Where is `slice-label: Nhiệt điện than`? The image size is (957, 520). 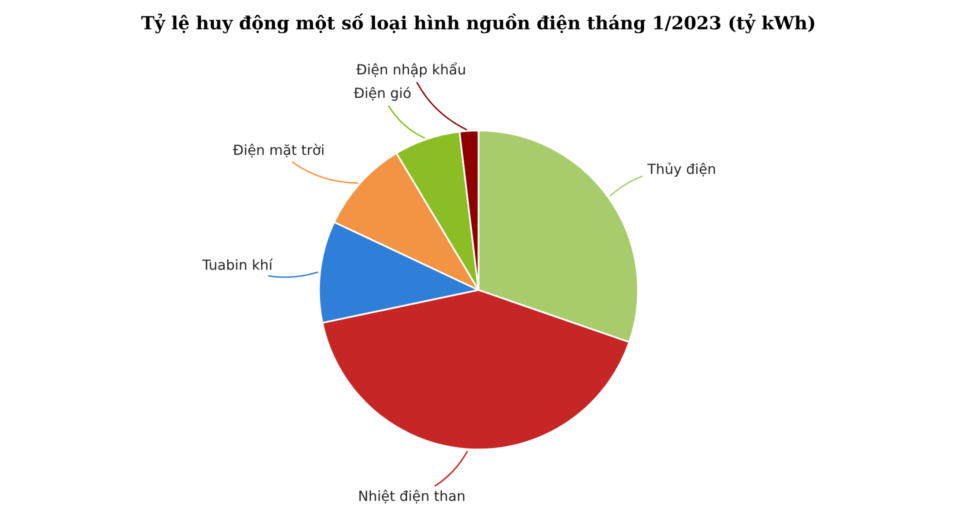
slice-label: Nhiệt điện than is located at coordinates (411, 497).